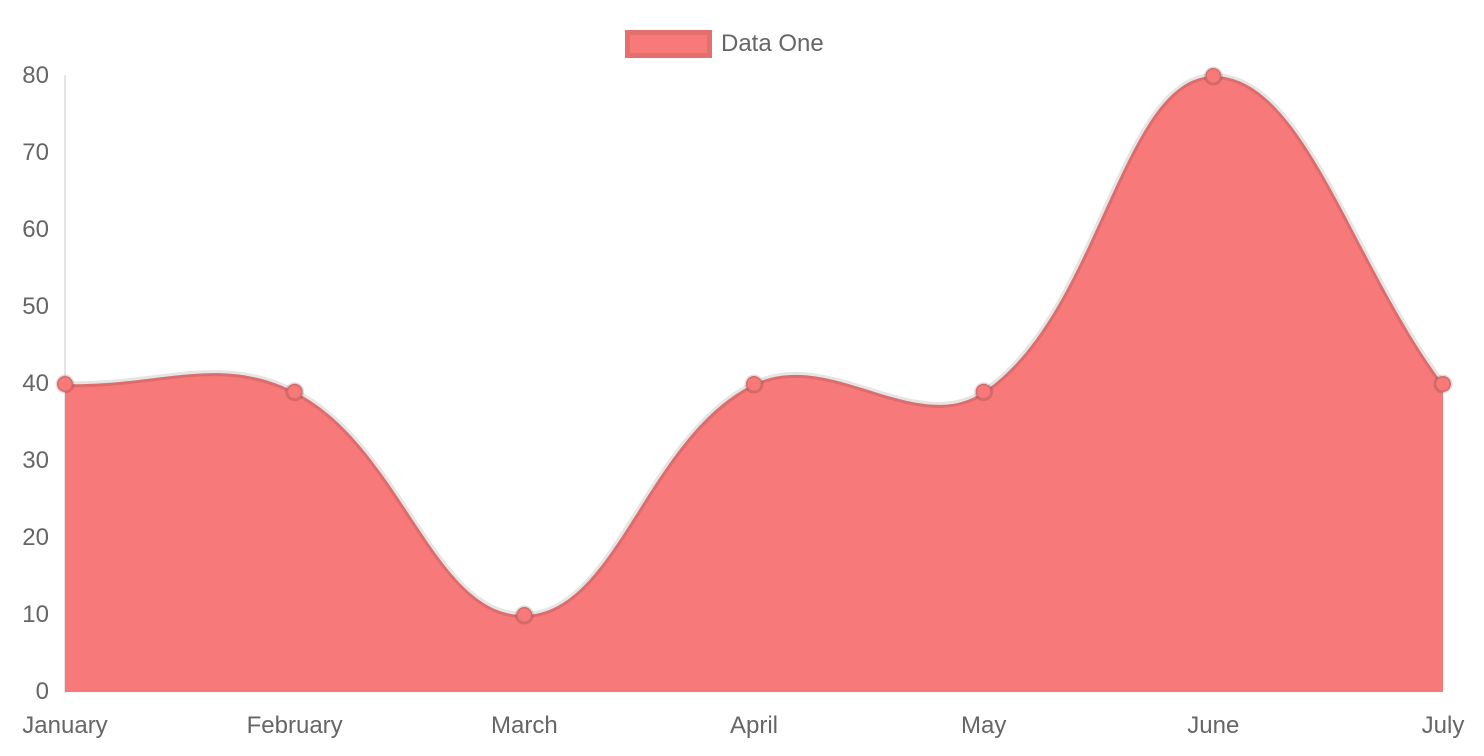  I want to click on x-axis-label: July, so click(1443, 725).